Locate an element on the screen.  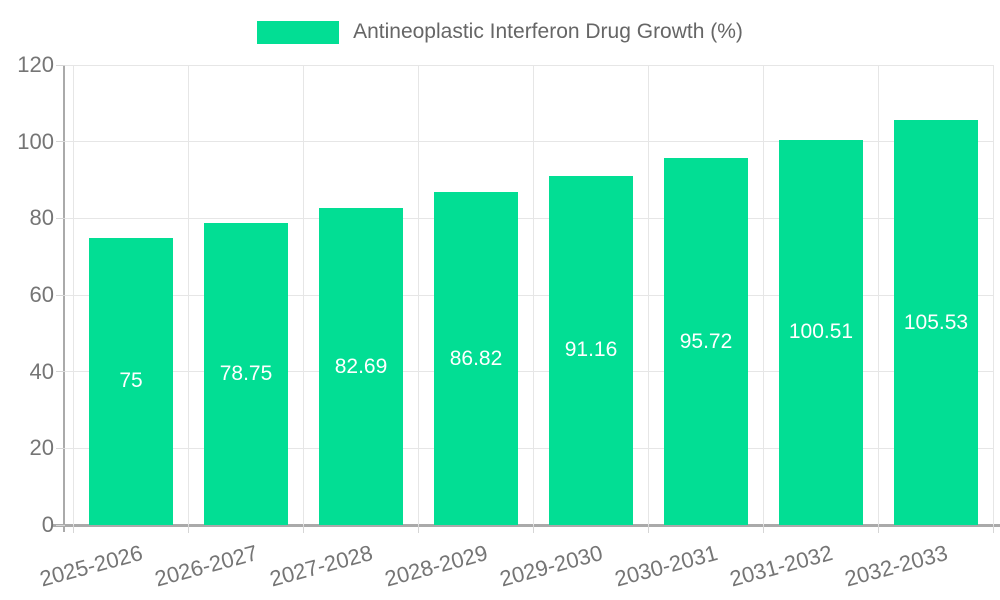
bar-value-label: 75 is located at coordinates (131, 381).